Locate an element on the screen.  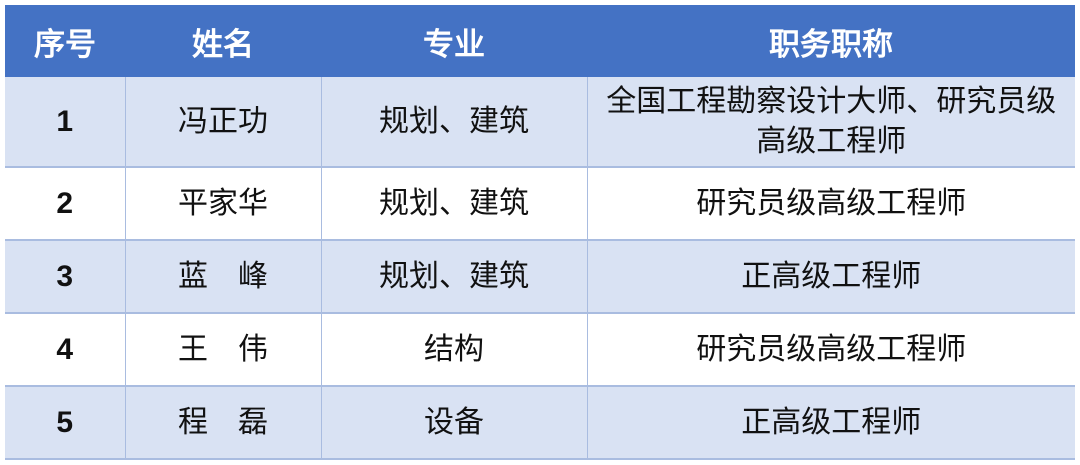
header-title: 职务职称 is located at coordinates (831, 41).